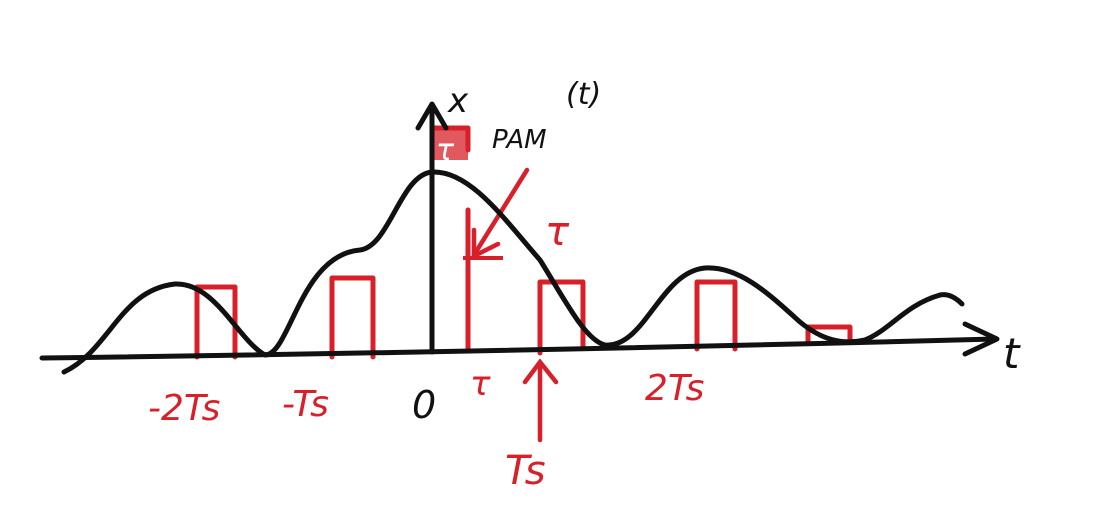 This screenshot has width=1101, height=505. I want to click on label-ts: Ts, so click(525, 471).